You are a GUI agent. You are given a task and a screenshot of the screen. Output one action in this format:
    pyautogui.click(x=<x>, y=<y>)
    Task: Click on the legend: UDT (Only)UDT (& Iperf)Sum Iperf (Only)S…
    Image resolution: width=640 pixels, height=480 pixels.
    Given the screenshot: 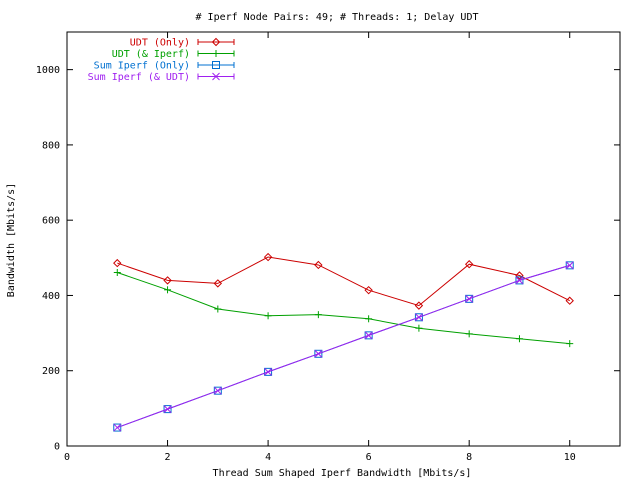 What is the action you would take?
    pyautogui.click(x=161, y=60)
    